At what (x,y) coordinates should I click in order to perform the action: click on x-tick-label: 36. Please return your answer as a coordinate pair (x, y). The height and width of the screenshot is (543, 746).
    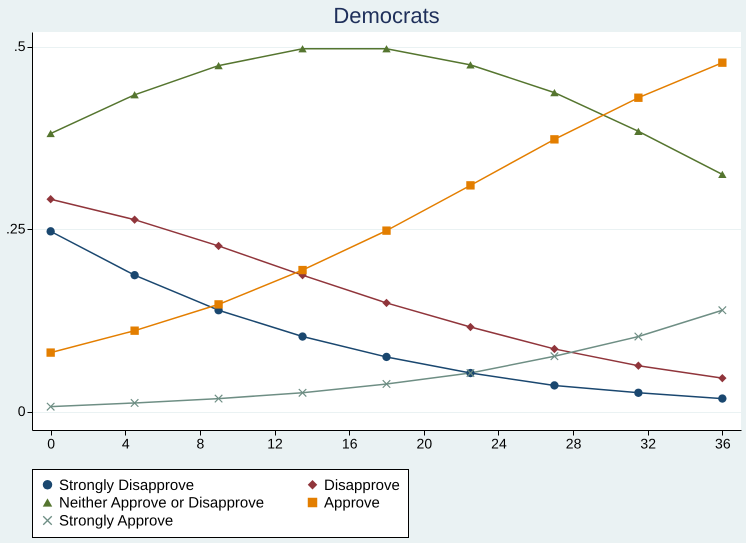
    Looking at the image, I should click on (723, 444).